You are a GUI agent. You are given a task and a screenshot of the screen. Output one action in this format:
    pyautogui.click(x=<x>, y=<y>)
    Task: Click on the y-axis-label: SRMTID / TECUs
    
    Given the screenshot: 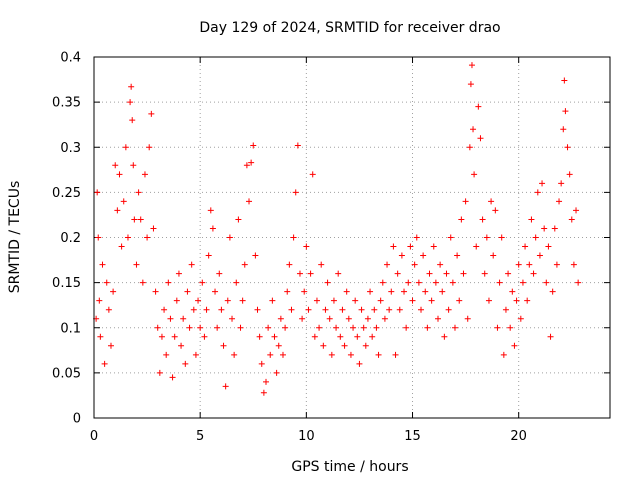 What is the action you would take?
    pyautogui.click(x=15, y=237)
    